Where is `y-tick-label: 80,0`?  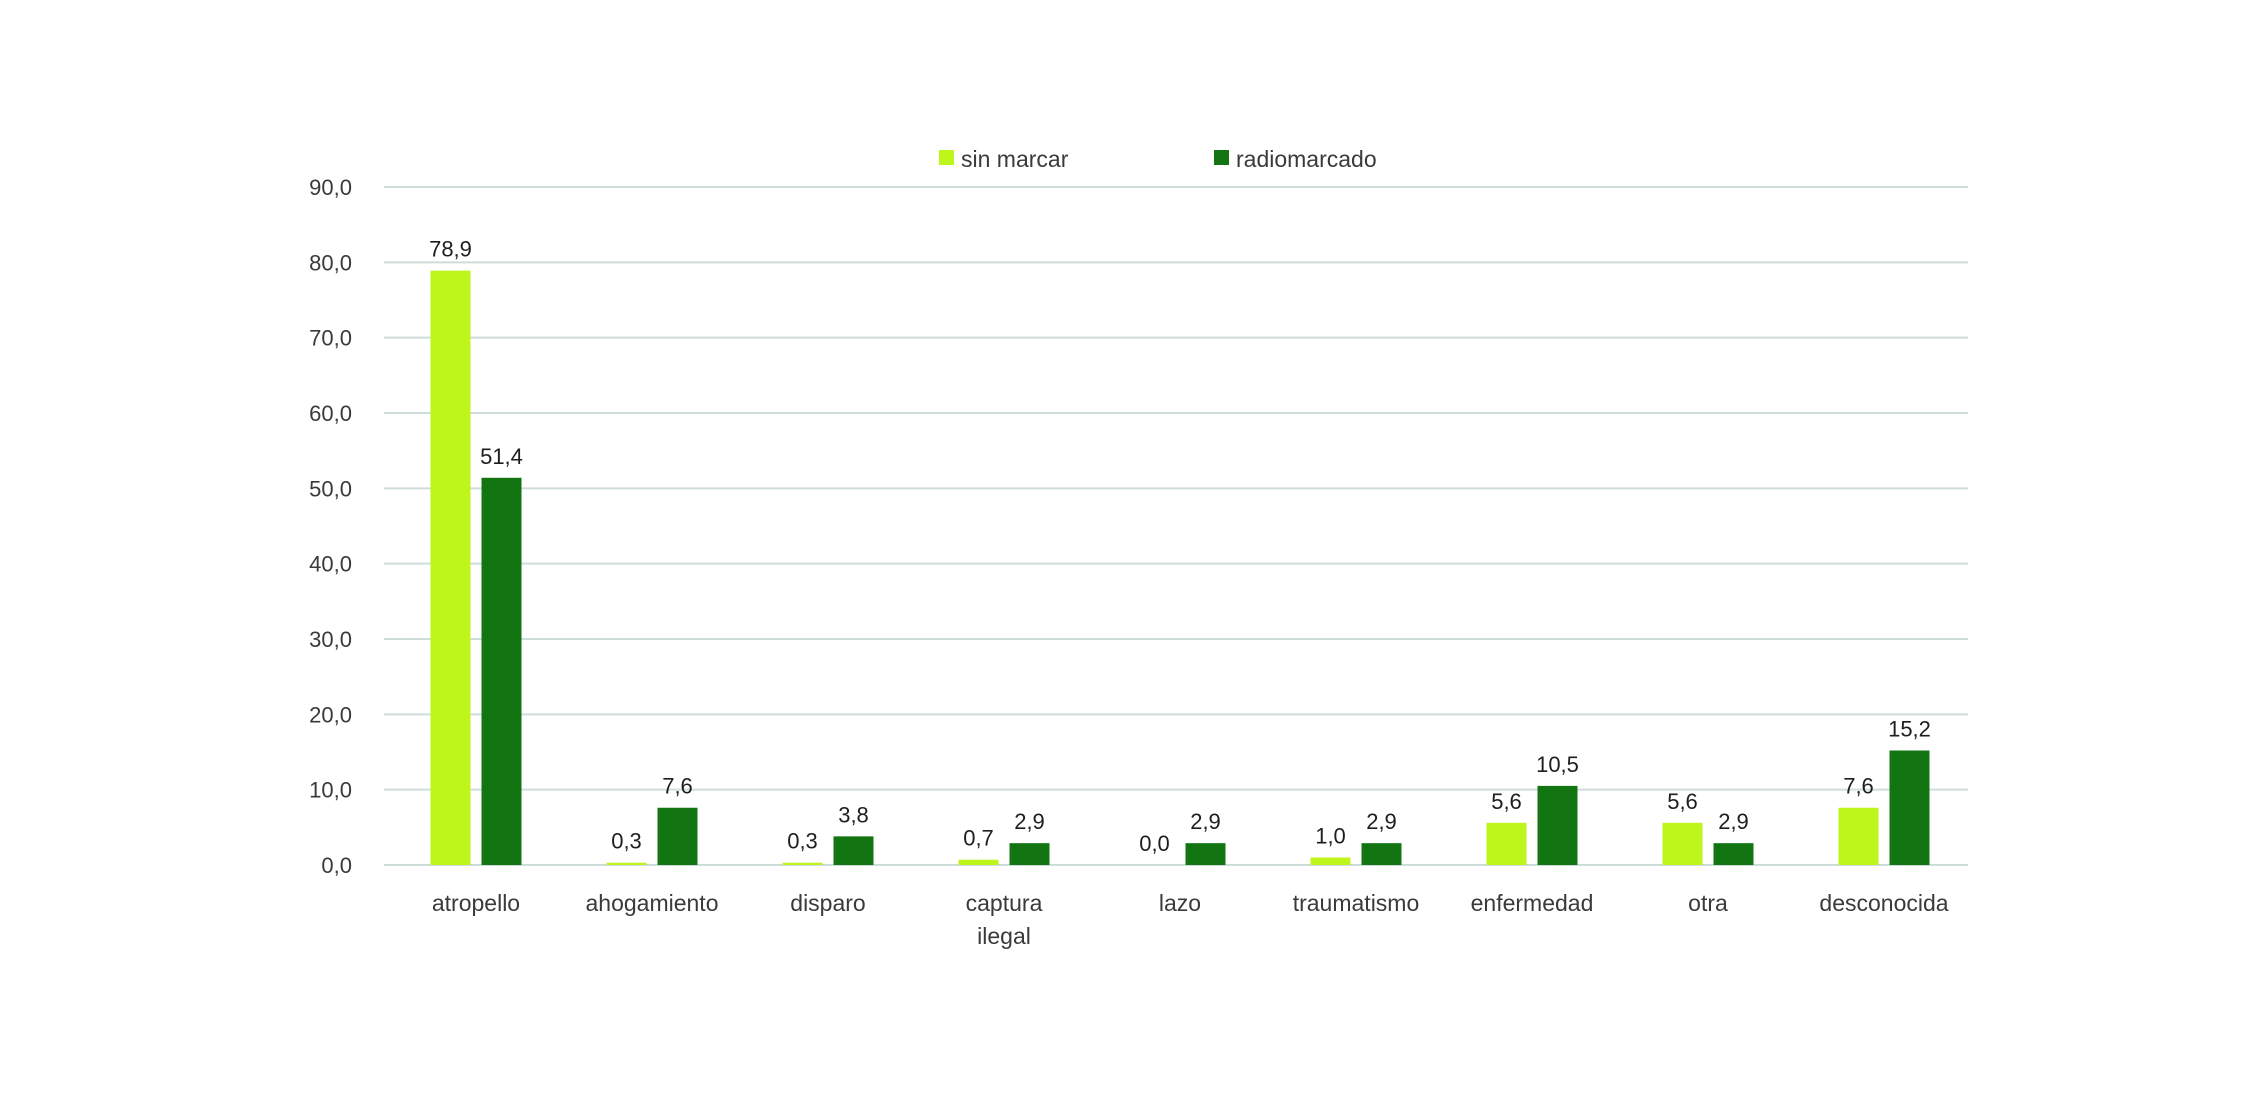
y-tick-label: 80,0 is located at coordinates (330, 262).